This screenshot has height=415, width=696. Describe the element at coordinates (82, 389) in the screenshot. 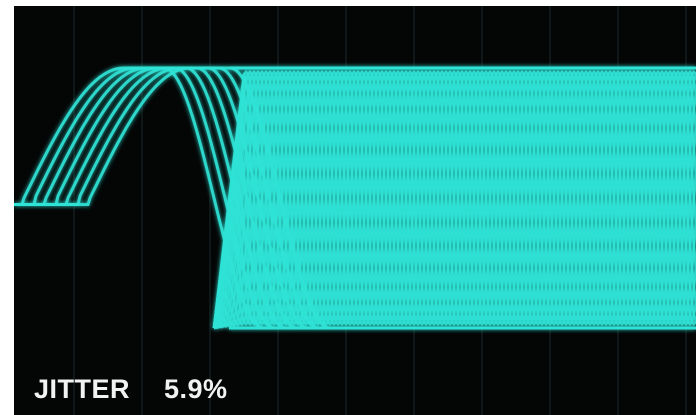

I see `jitter-label: JITTER` at that location.